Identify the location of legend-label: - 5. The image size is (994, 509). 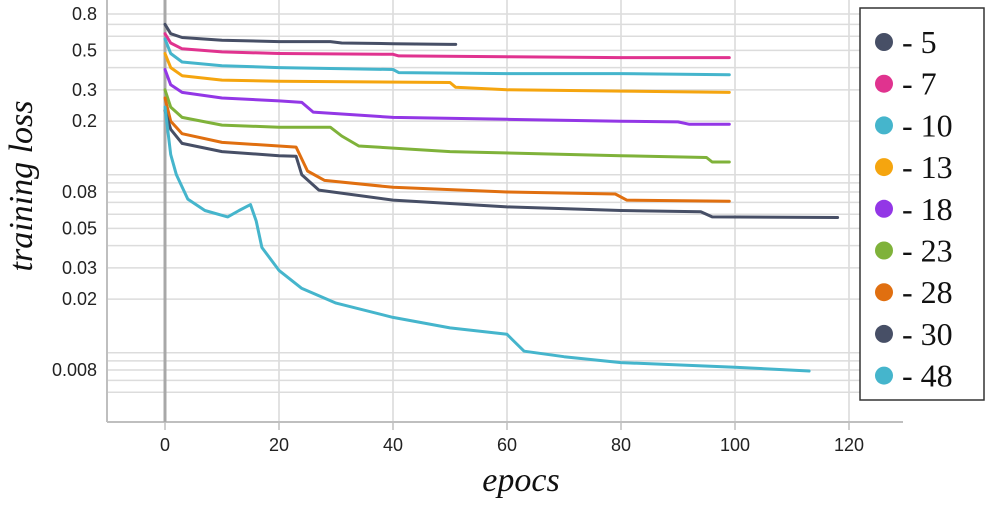
(919, 42).